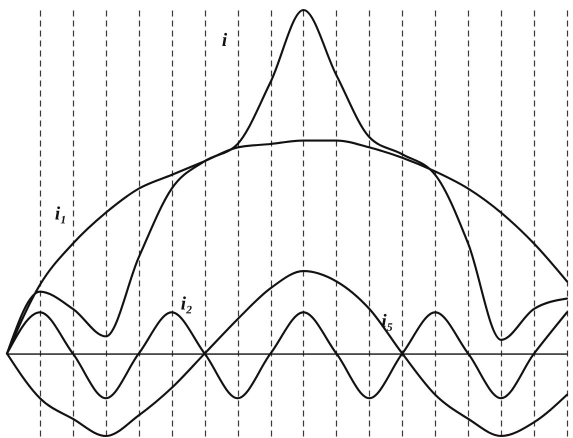 Image resolution: width=573 pixels, height=438 pixels. What do you see at coordinates (186, 303) in the screenshot?
I see `series-label: i₂` at bounding box center [186, 303].